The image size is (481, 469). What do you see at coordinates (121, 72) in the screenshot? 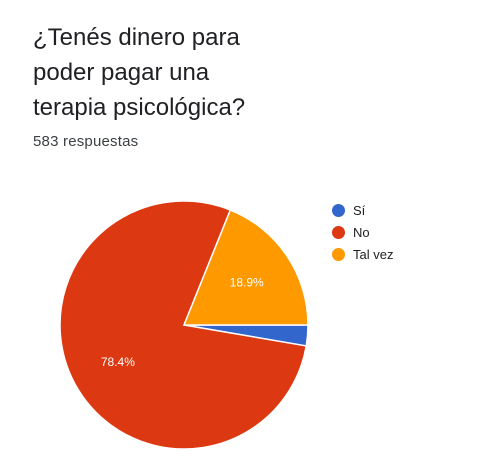
I see `question-line-2: poder pagar una` at bounding box center [121, 72].